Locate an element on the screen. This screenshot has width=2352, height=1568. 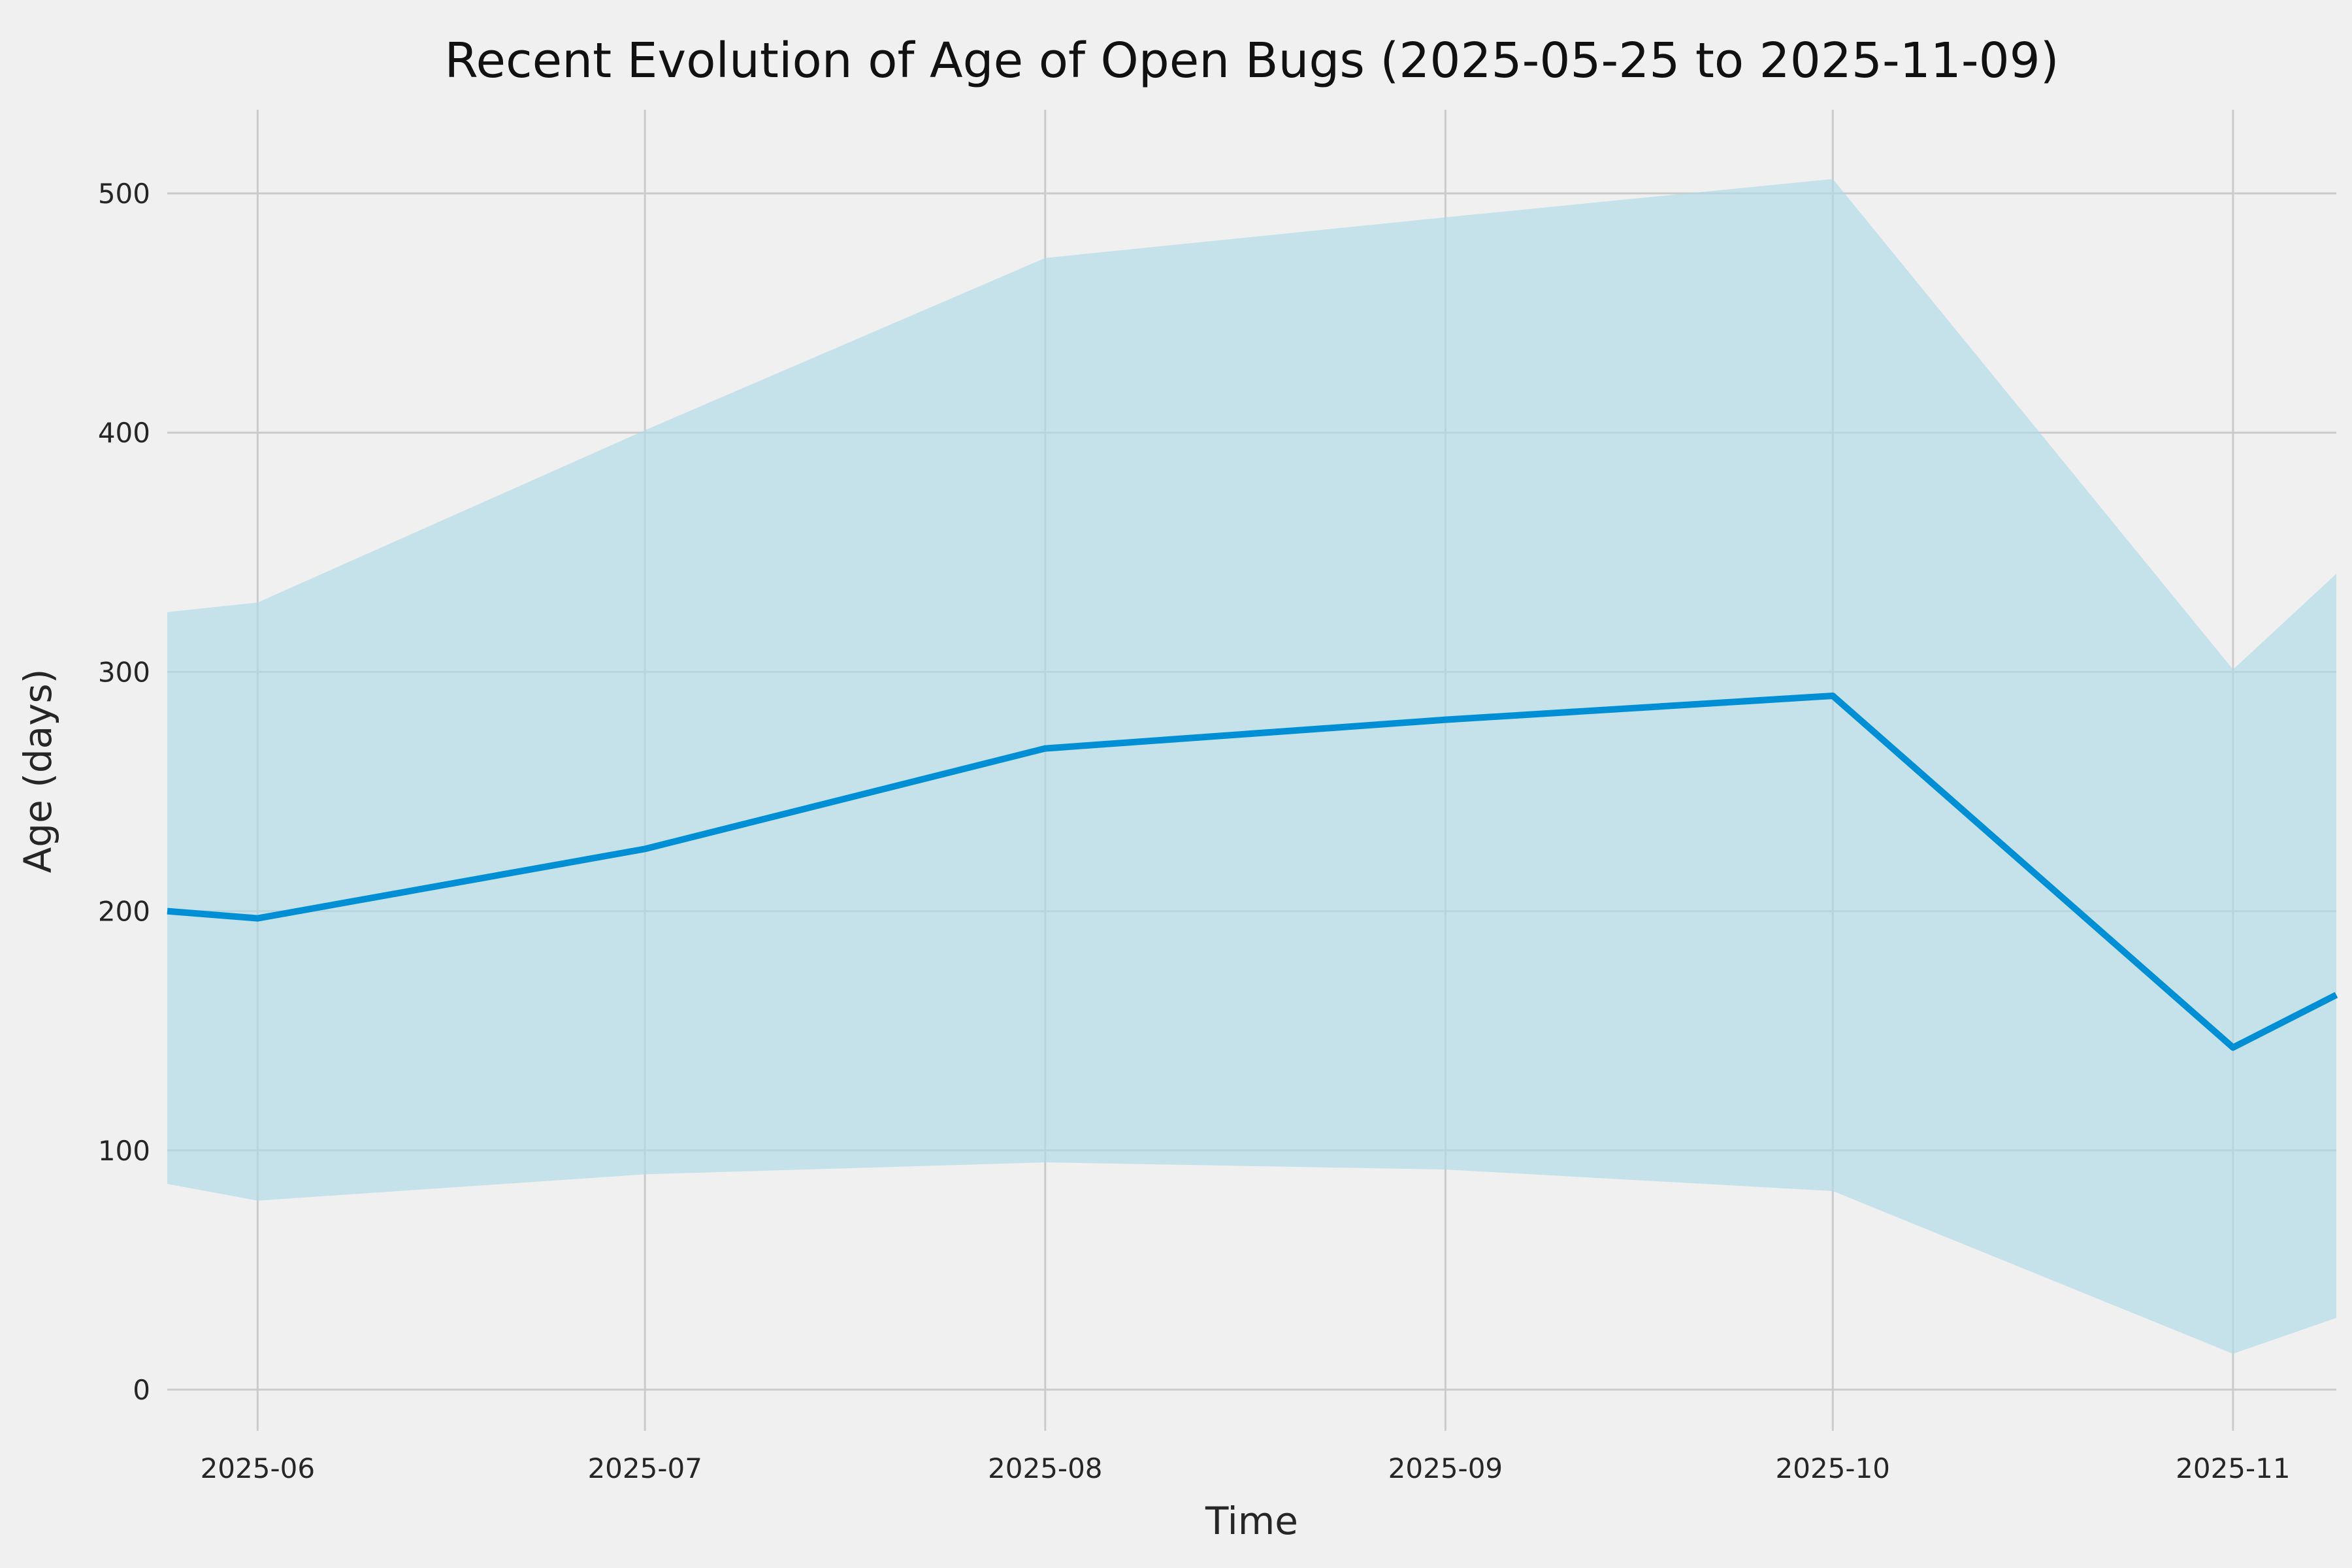
y-tick-label: 500 is located at coordinates (124, 194).